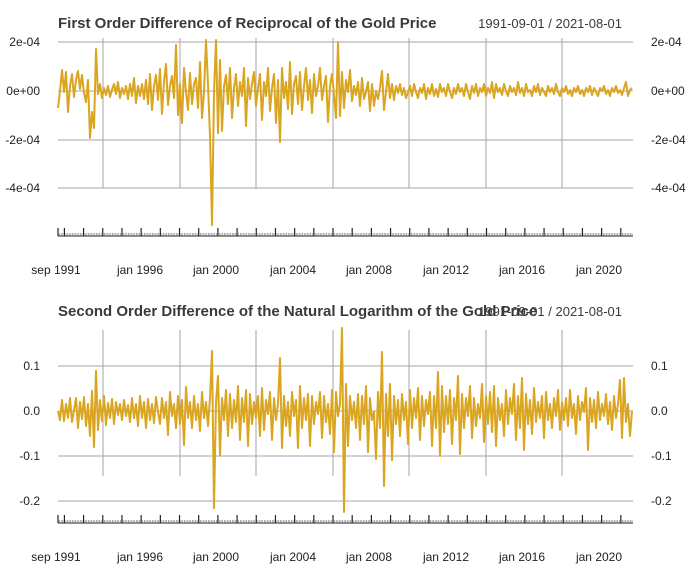  What do you see at coordinates (598, 557) in the screenshot?
I see `panel-2-xtick-label-7: jan 2020` at bounding box center [598, 557].